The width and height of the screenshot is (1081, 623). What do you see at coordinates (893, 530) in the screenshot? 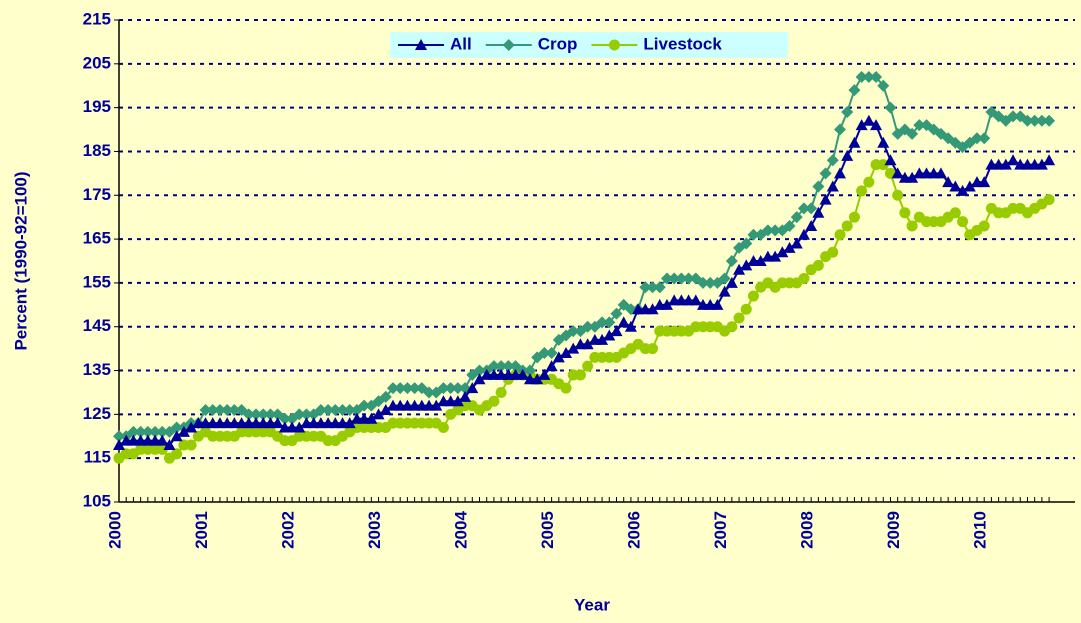
I see `x-tick-label: 2009` at bounding box center [893, 530].